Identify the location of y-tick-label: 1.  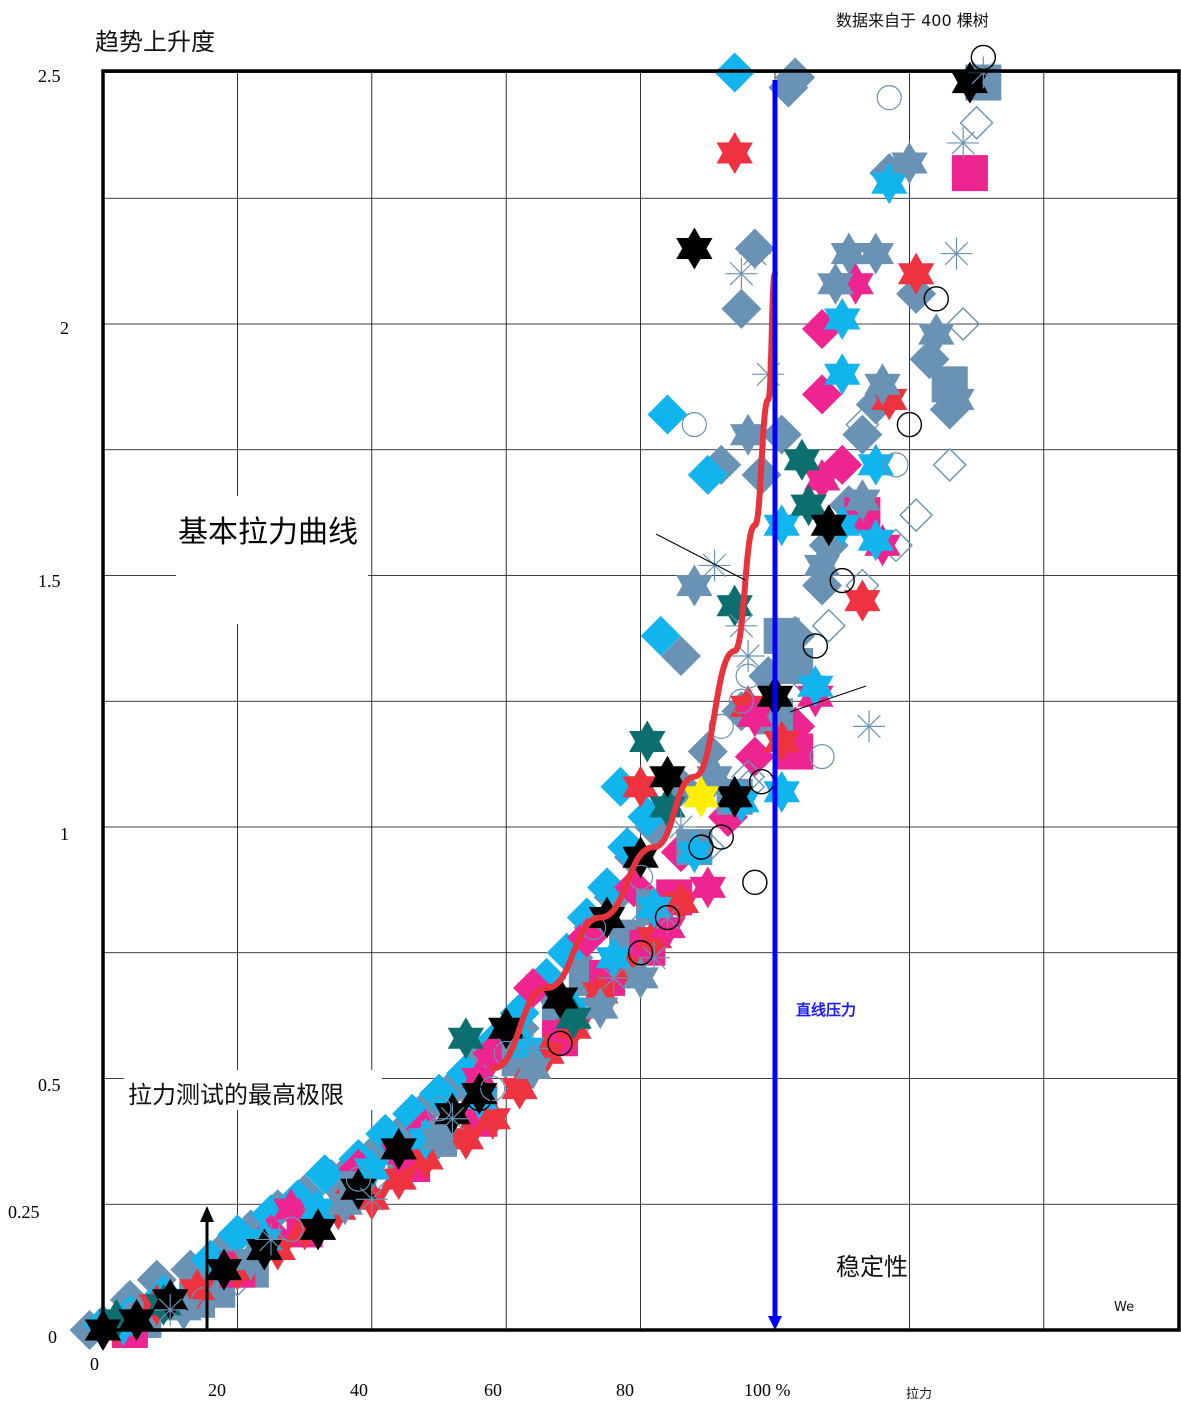
(64, 834).